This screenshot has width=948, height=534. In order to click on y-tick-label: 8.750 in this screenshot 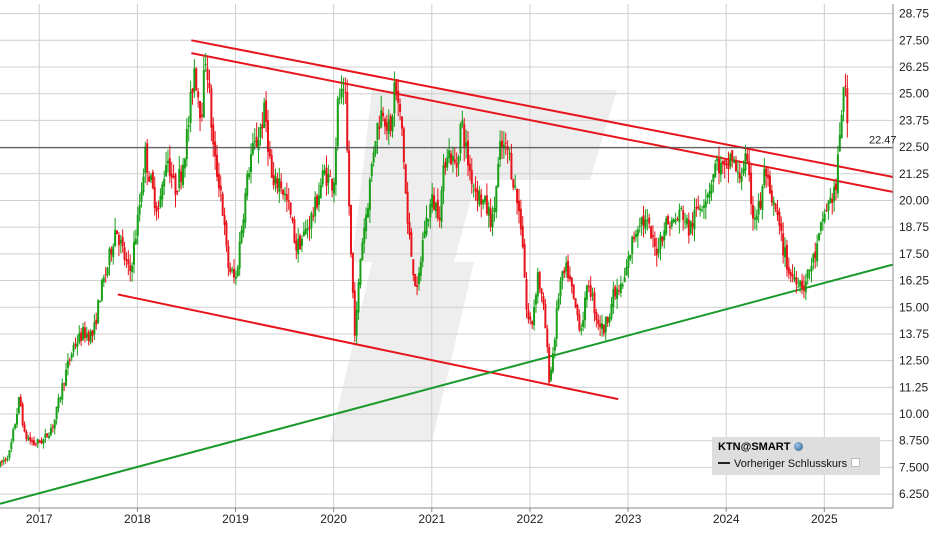, I will do `click(914, 441)`.